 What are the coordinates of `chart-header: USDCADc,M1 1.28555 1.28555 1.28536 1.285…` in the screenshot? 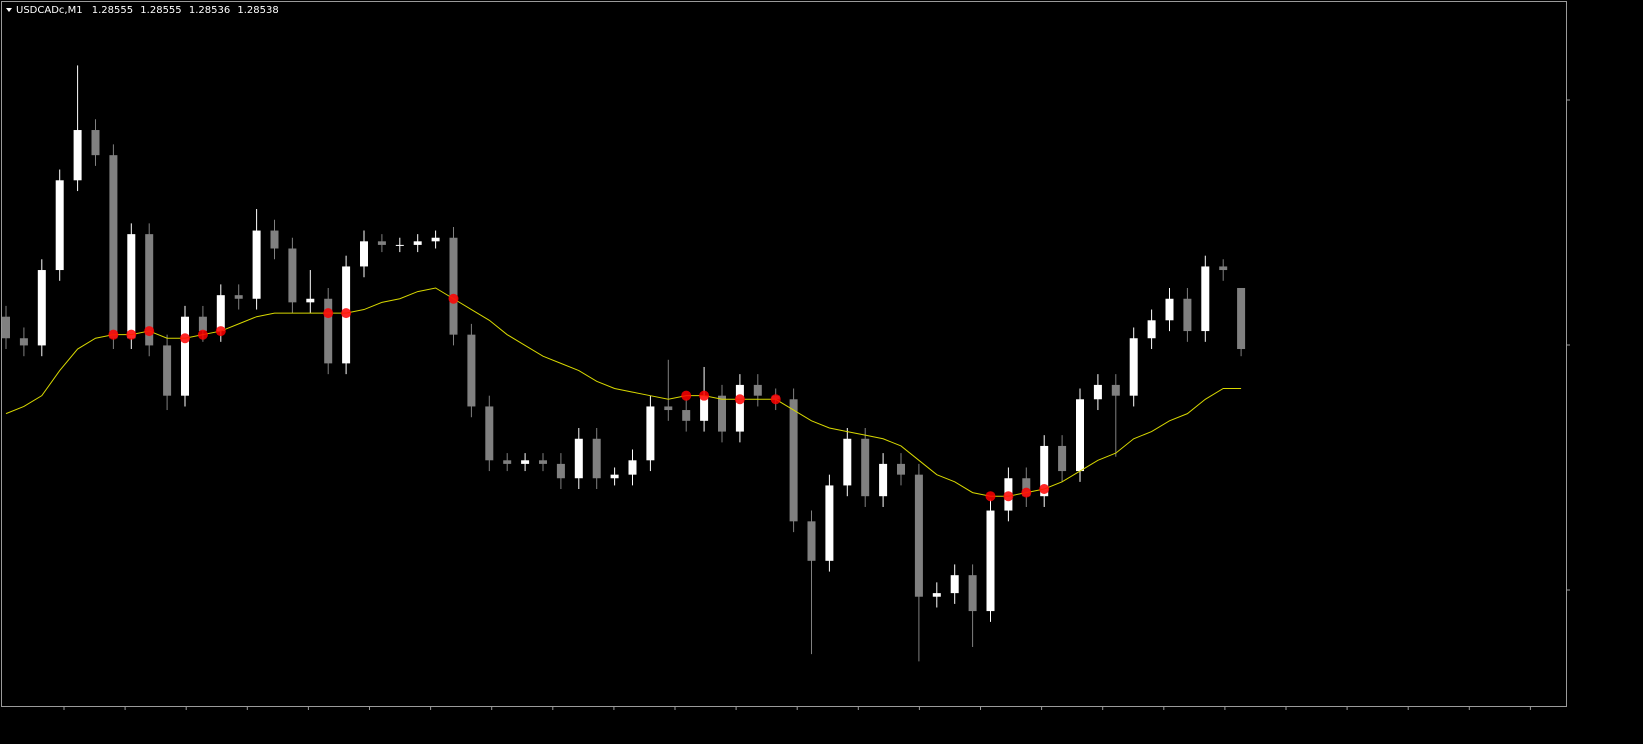 It's located at (147, 10).